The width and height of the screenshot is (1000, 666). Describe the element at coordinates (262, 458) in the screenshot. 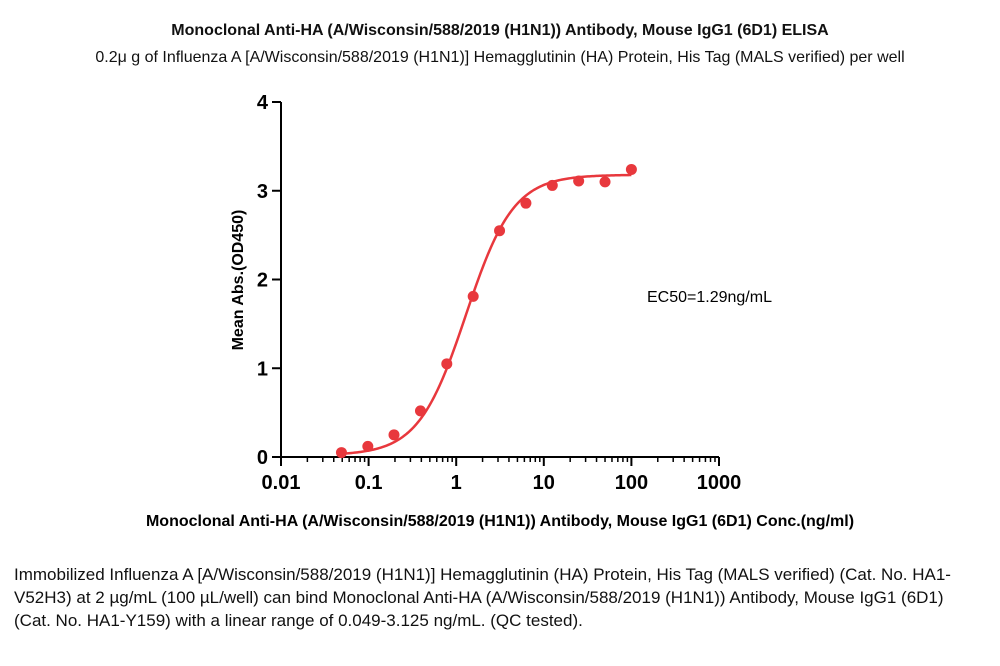

I see `y-tick-label: 0` at that location.